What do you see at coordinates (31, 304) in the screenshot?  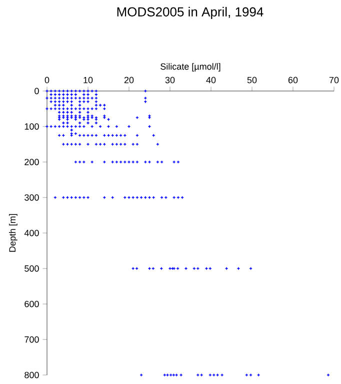 I see `y-tick-label: 600` at bounding box center [31, 304].